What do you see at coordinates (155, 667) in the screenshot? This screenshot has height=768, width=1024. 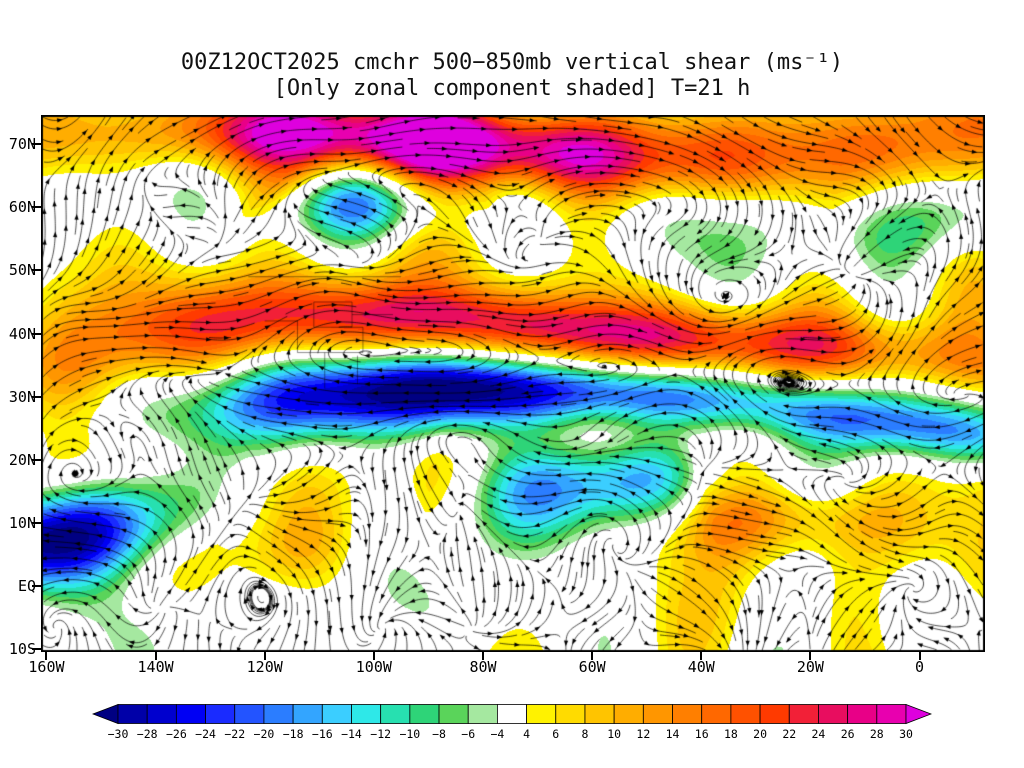 I see `x-tick-label: 140W` at bounding box center [155, 667].